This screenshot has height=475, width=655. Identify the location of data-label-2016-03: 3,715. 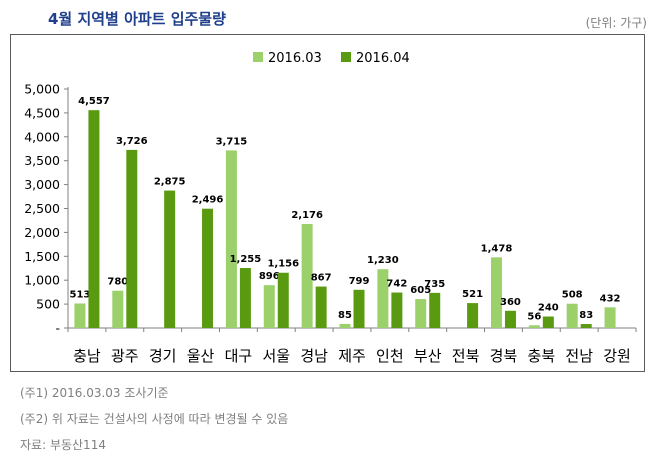
(232, 141).